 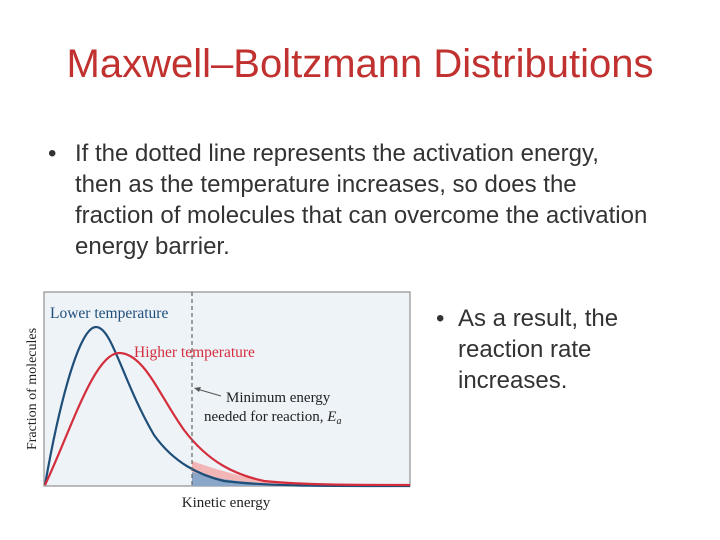 What do you see at coordinates (301, 473) in the screenshot?
I see `higher-temp-tail-area` at bounding box center [301, 473].